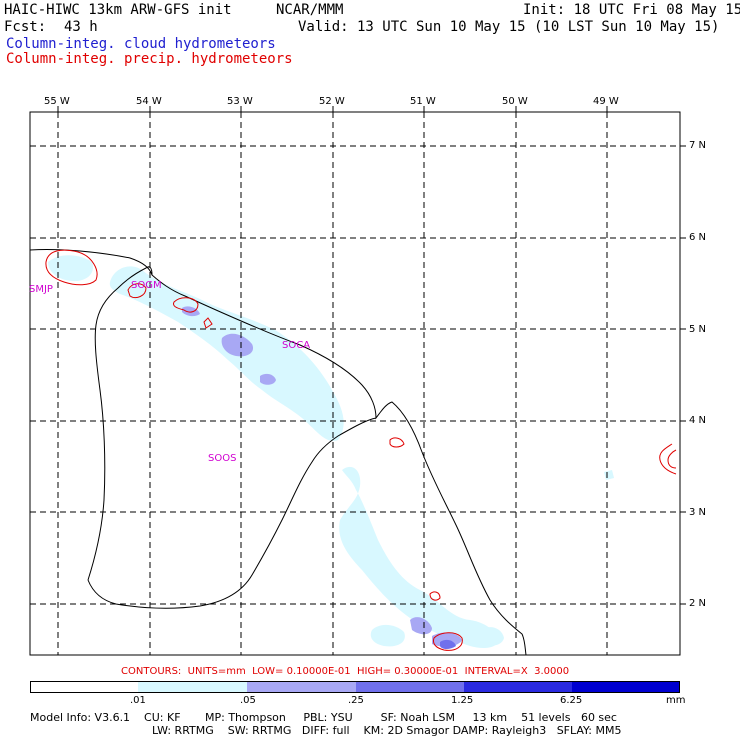 Image resolution: width=740 pixels, height=740 pixels. I want to click on lat-label: 3 N, so click(698, 512).